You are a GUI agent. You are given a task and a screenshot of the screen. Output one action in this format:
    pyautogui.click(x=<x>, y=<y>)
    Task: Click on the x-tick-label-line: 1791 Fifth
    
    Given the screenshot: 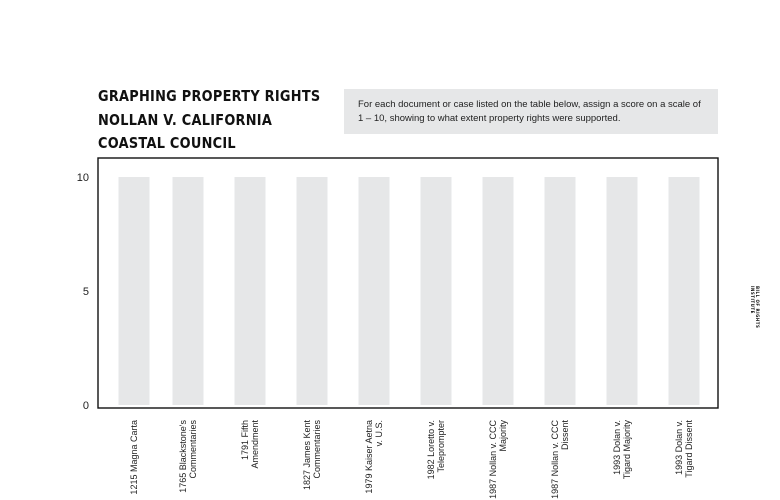 What is the action you would take?
    pyautogui.click(x=245, y=440)
    